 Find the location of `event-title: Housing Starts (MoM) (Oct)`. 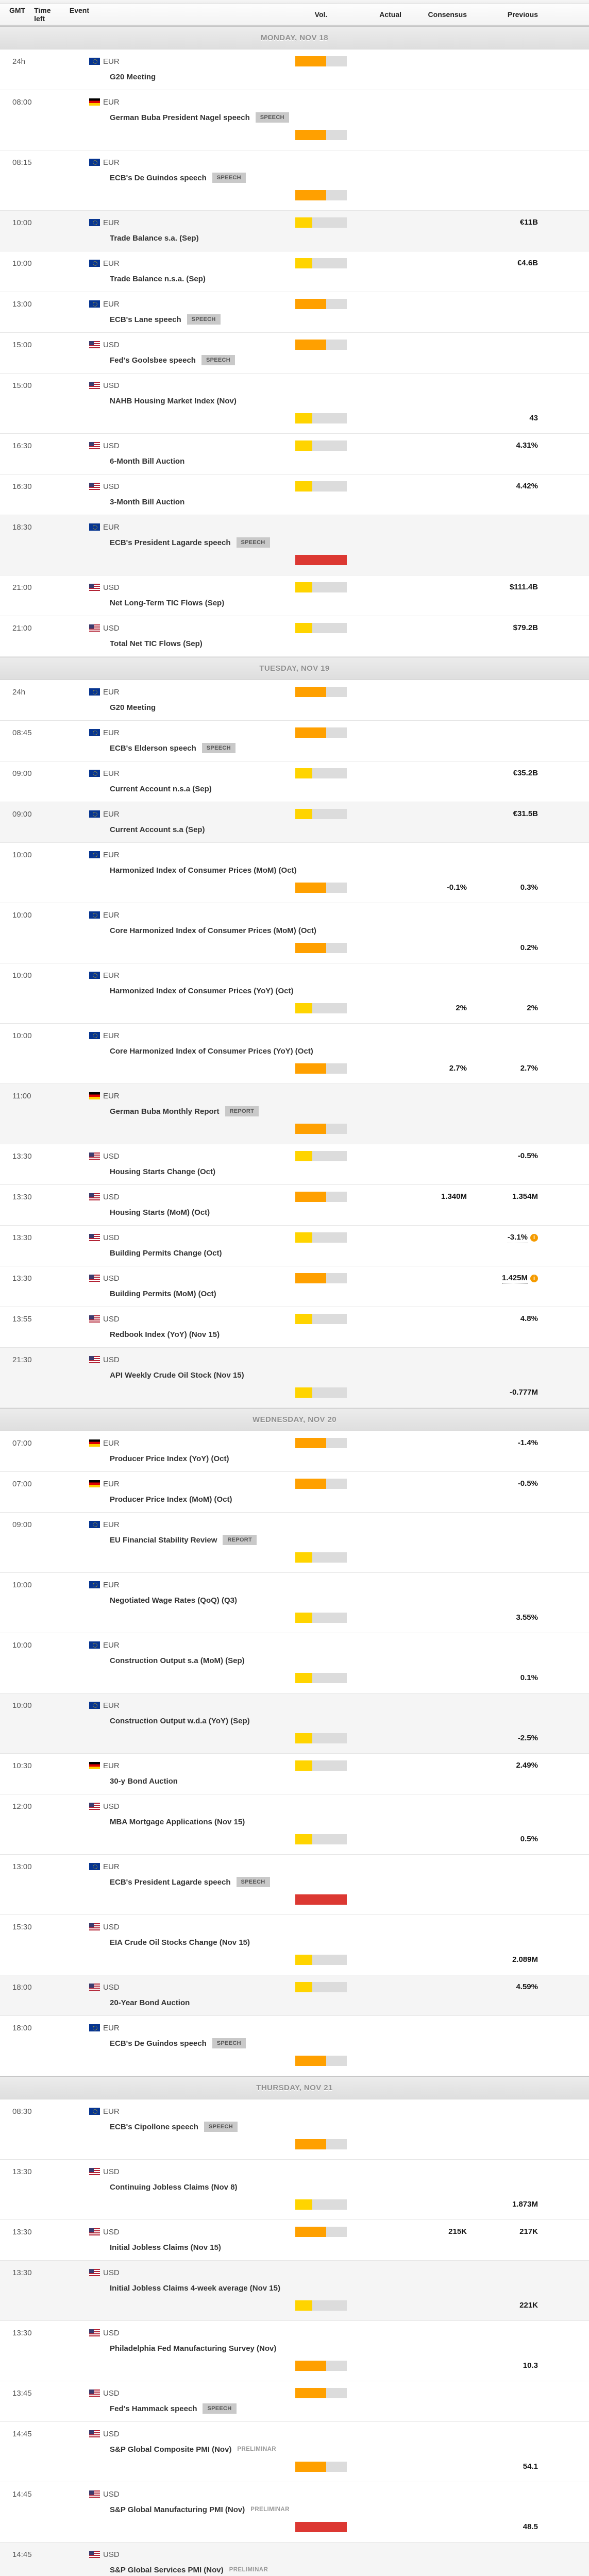

event-title: Housing Starts (MoM) (Oct) is located at coordinates (160, 1212).